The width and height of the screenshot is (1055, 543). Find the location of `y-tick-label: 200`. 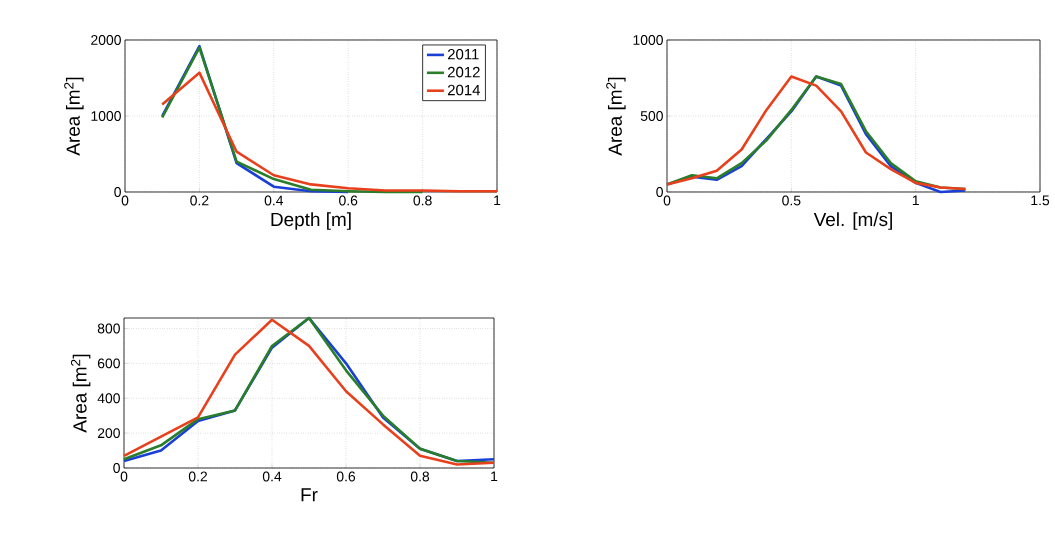

y-tick-label: 200 is located at coordinates (108, 433).